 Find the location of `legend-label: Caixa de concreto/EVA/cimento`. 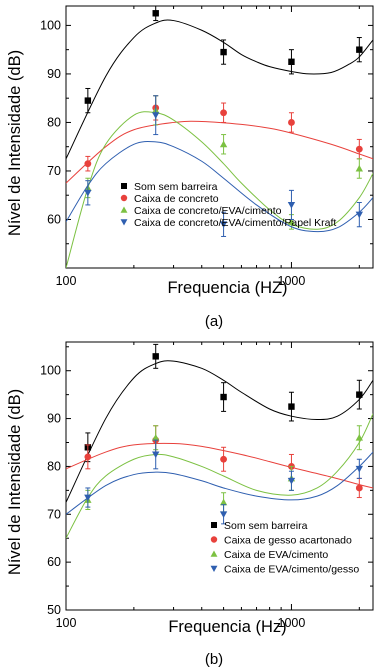

legend-label: Caixa de concreto/EVA/cimento is located at coordinates (208, 211).